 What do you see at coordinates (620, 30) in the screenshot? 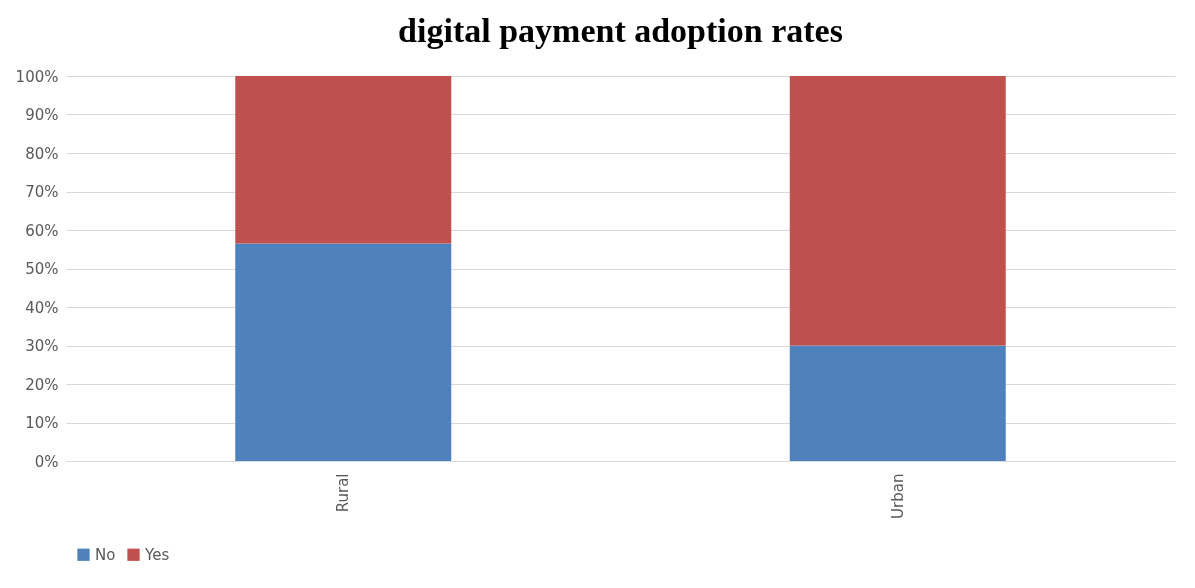
I see `chart-title: digital payment adoption rates` at bounding box center [620, 30].